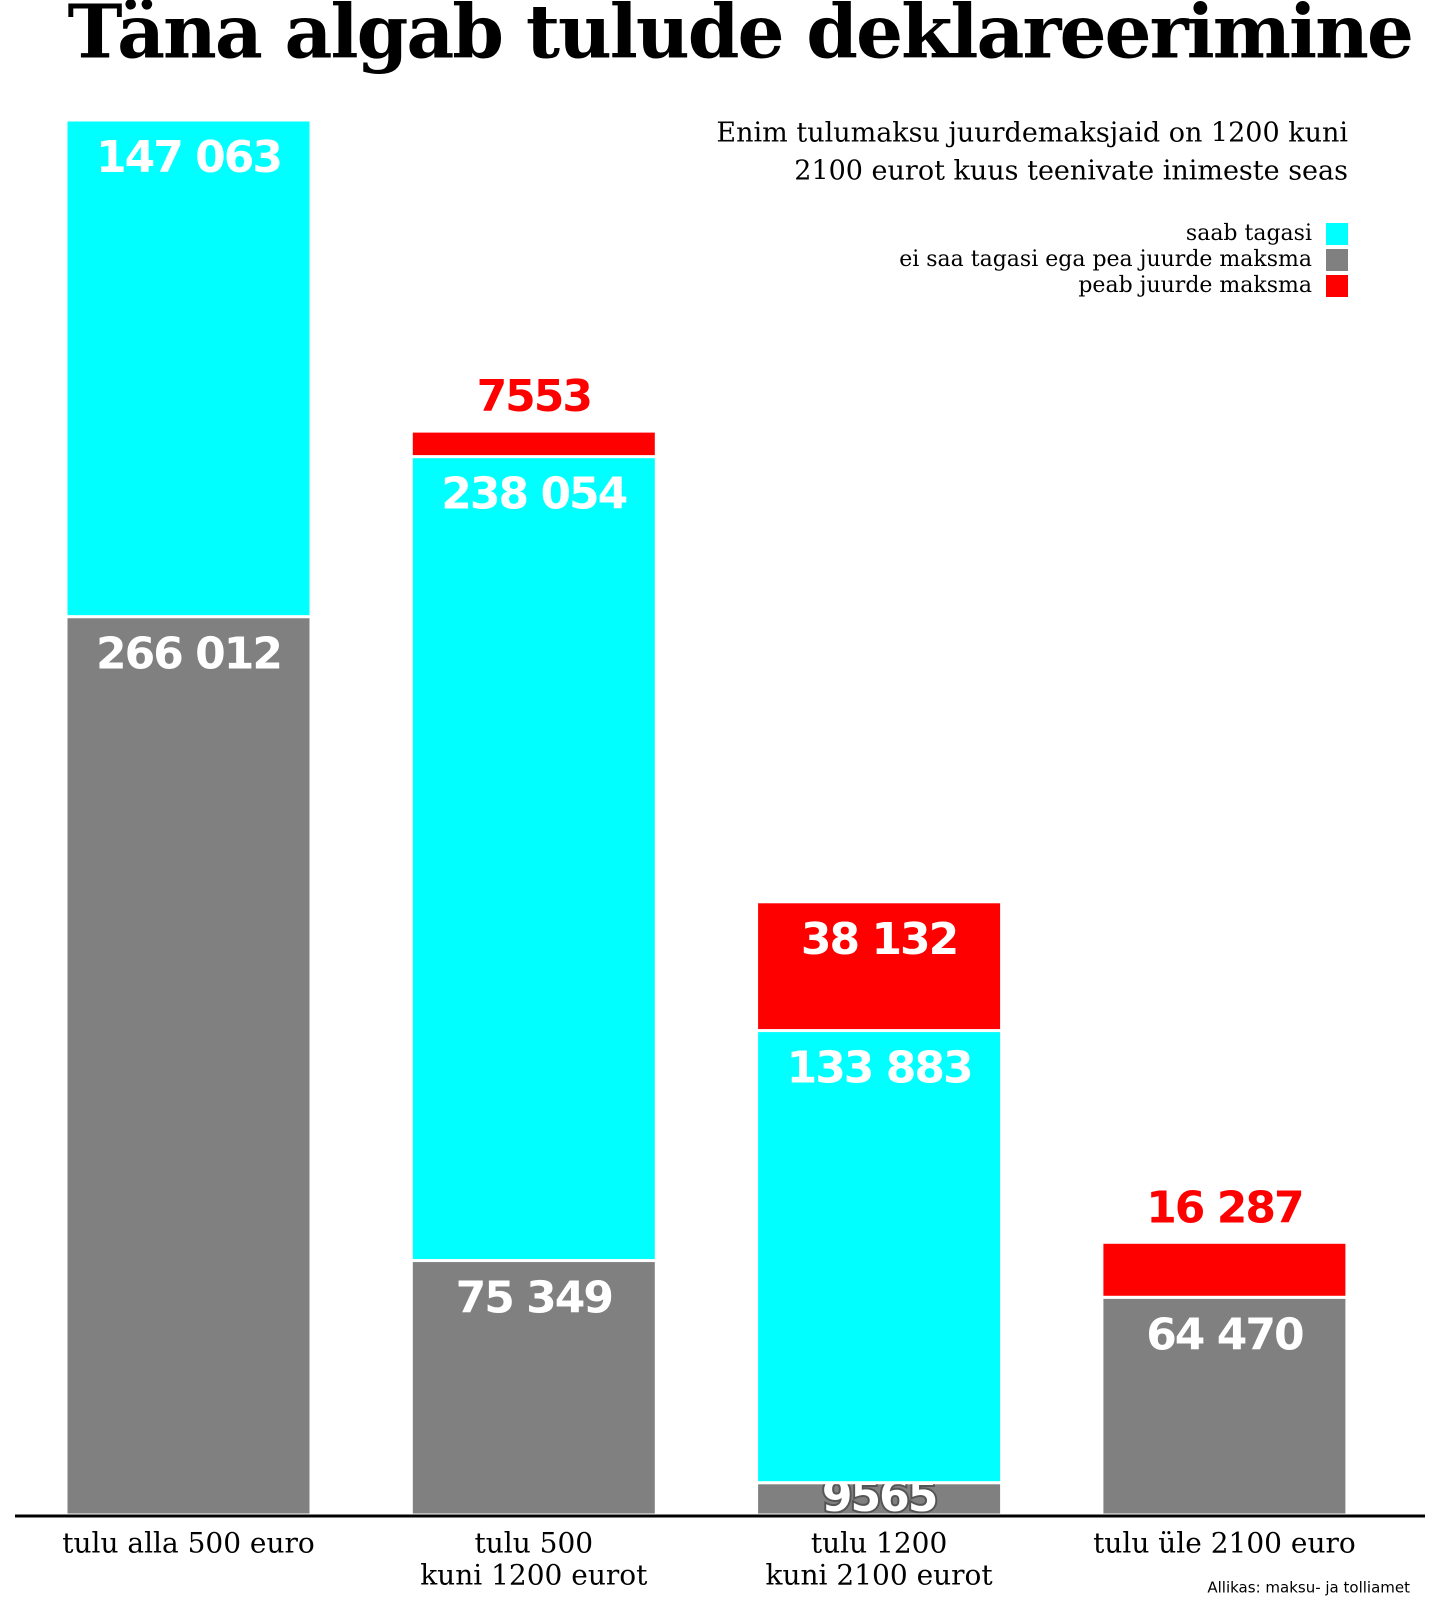 This screenshot has width=1442, height=1604. I want to click on x-tick-label: tulu üle 2100 euro, so click(1224, 1543).